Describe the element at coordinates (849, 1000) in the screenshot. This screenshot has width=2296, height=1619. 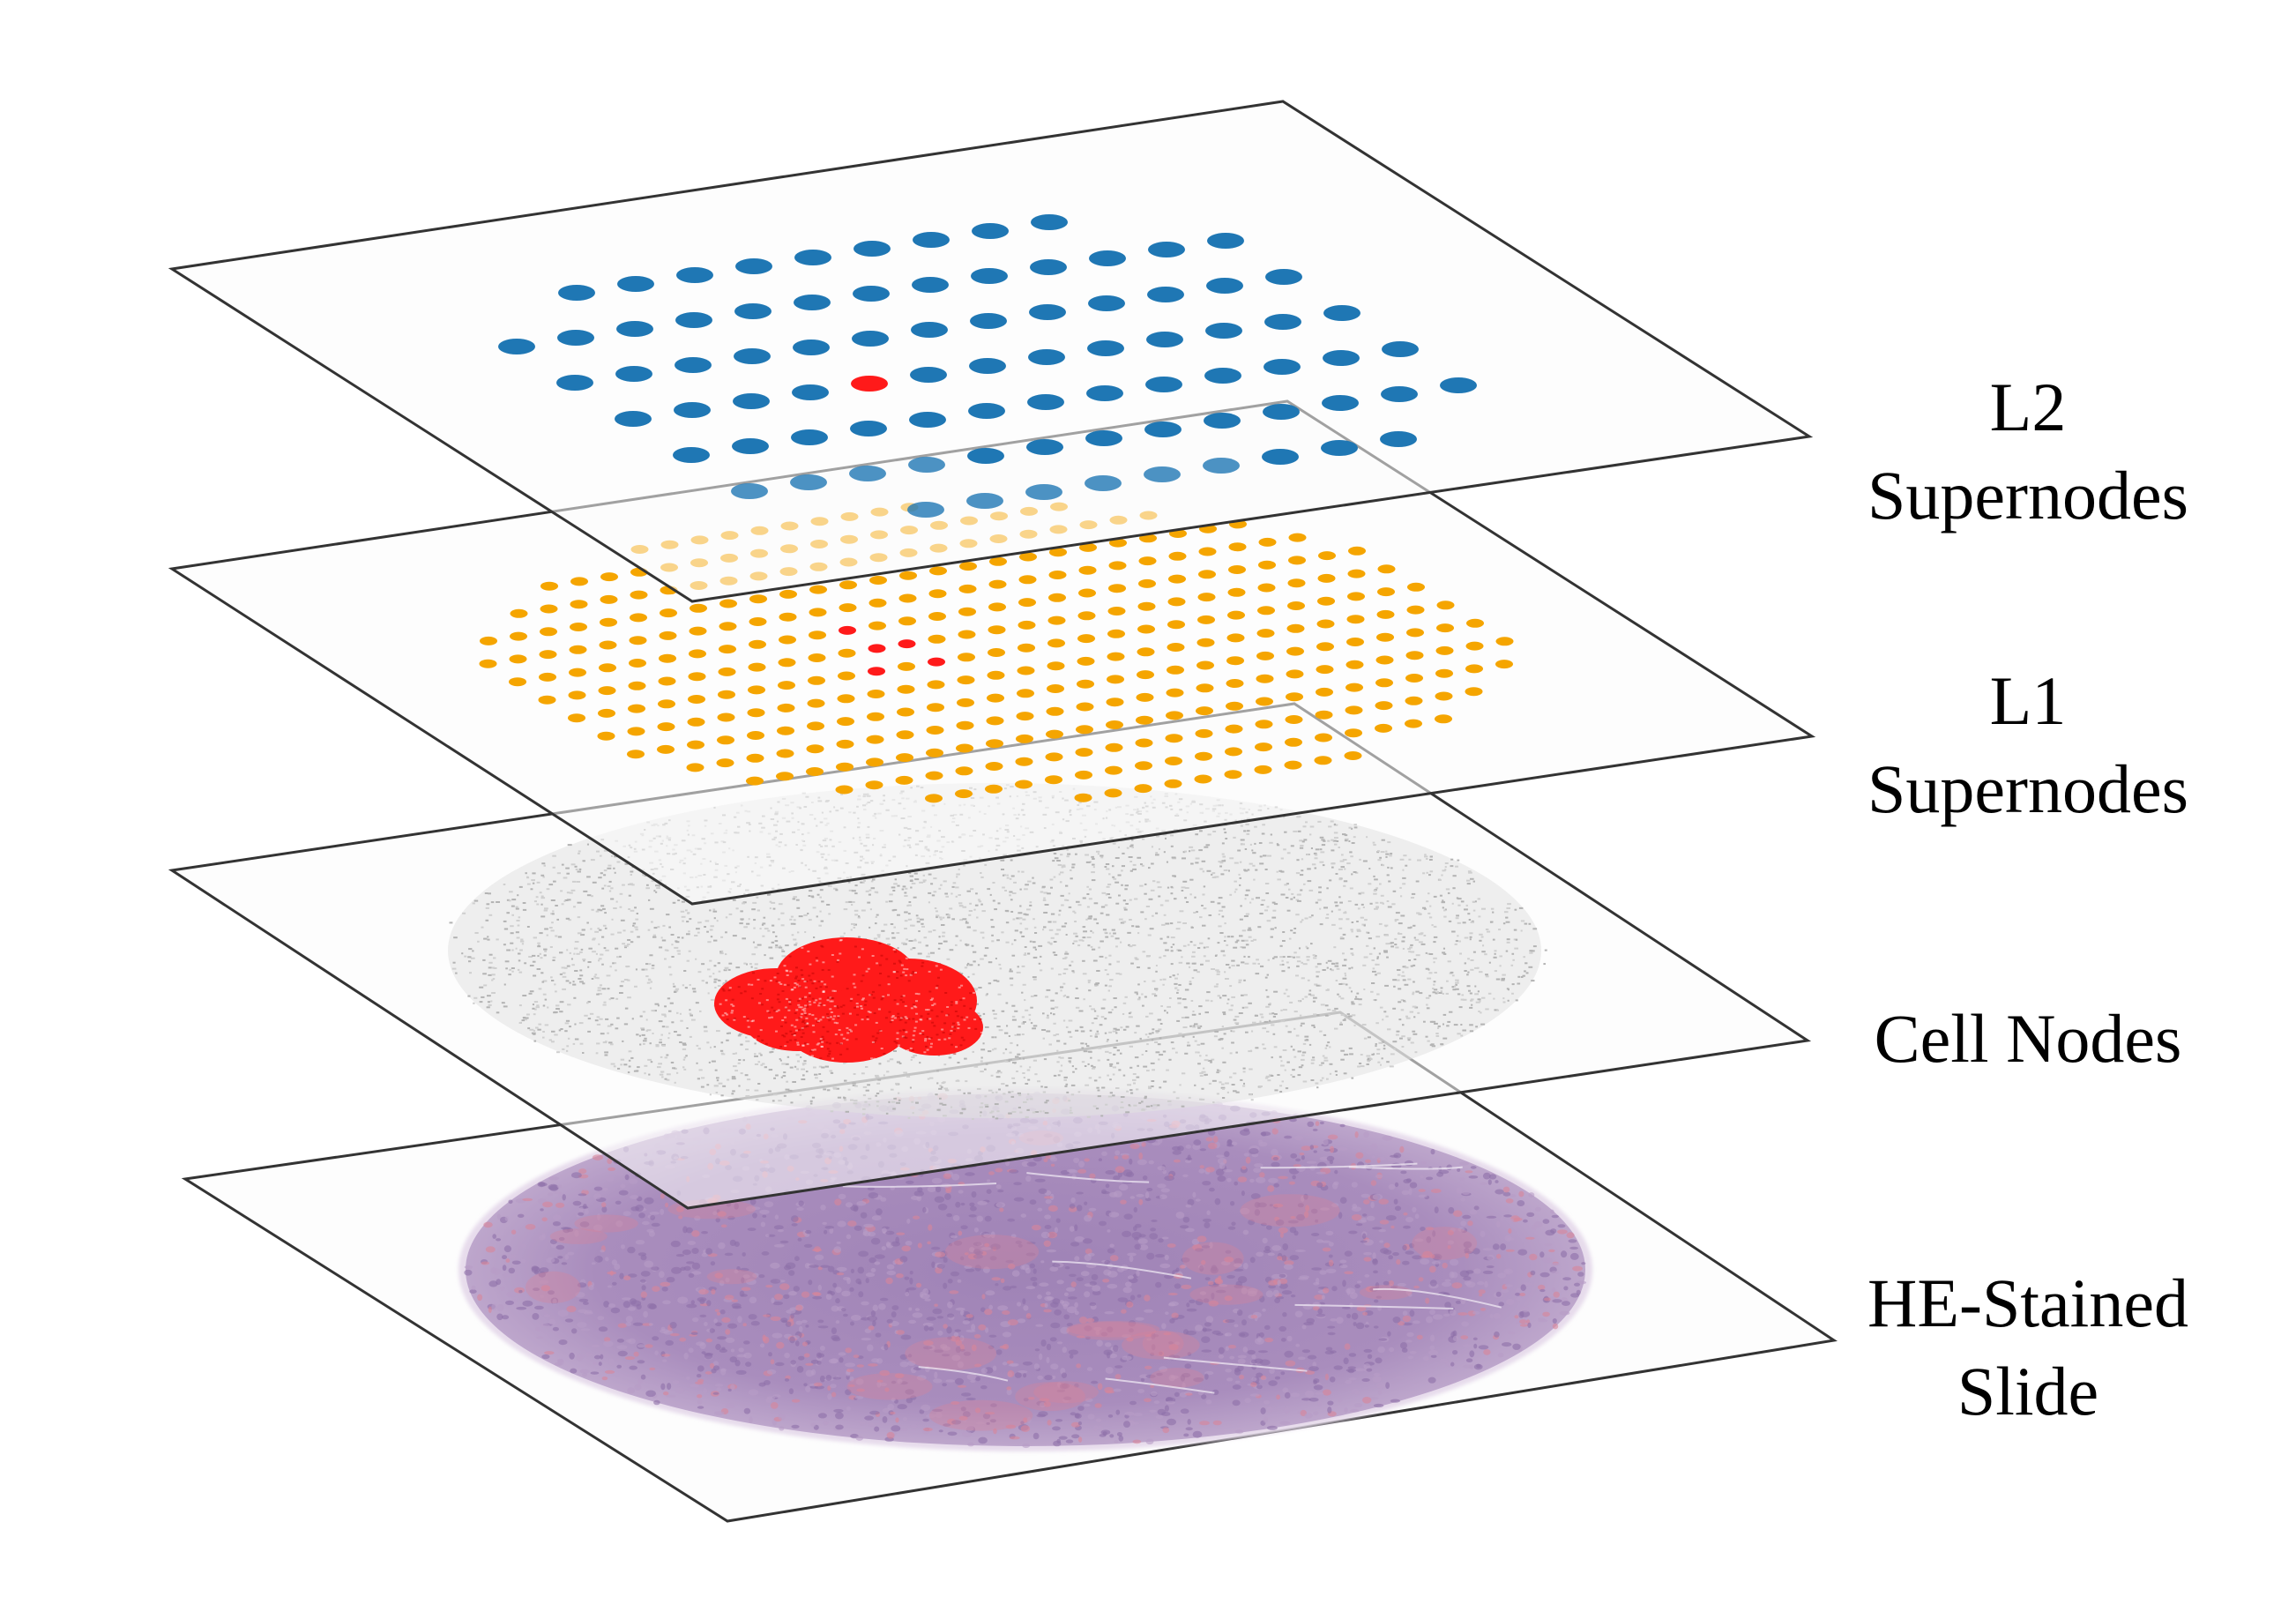
I see `highlighted-cell-cluster-icon` at that location.